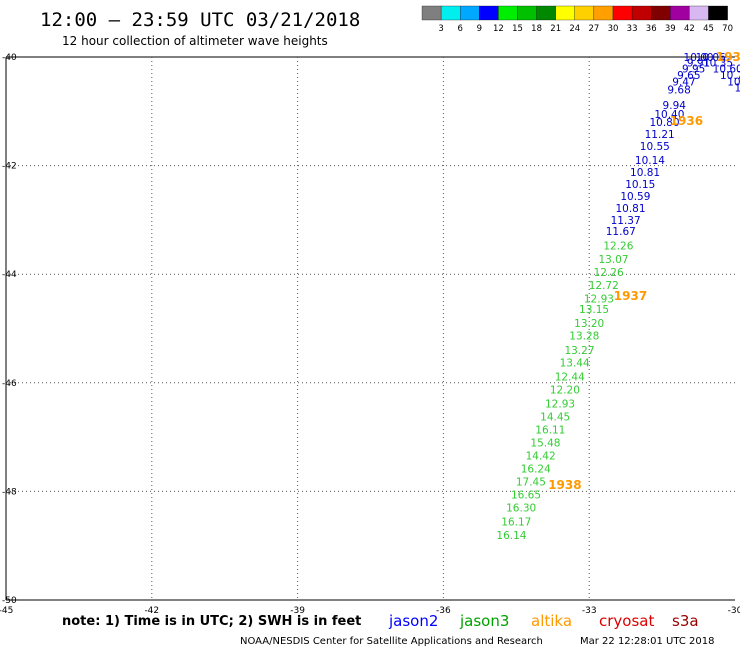 Image resolution: width=740 pixels, height=650 pixels. Describe the element at coordinates (584, 337) in the screenshot. I see `data-point-label: 13.28` at that location.